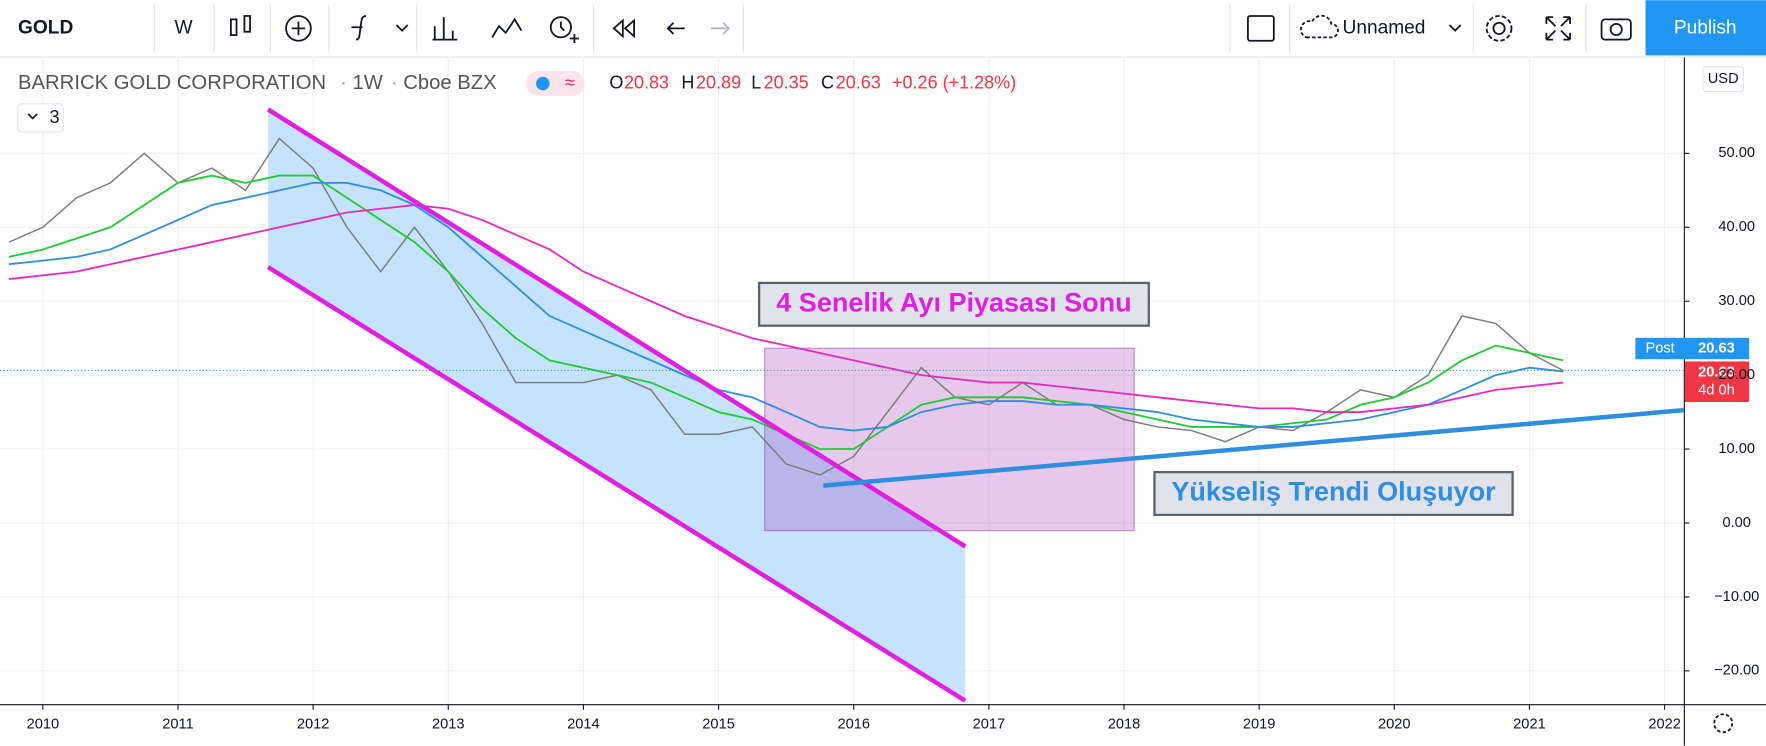 Image resolution: width=1766 pixels, height=746 pixels. Describe the element at coordinates (43, 724) in the screenshot. I see `x-tick-label: 2010` at that location.